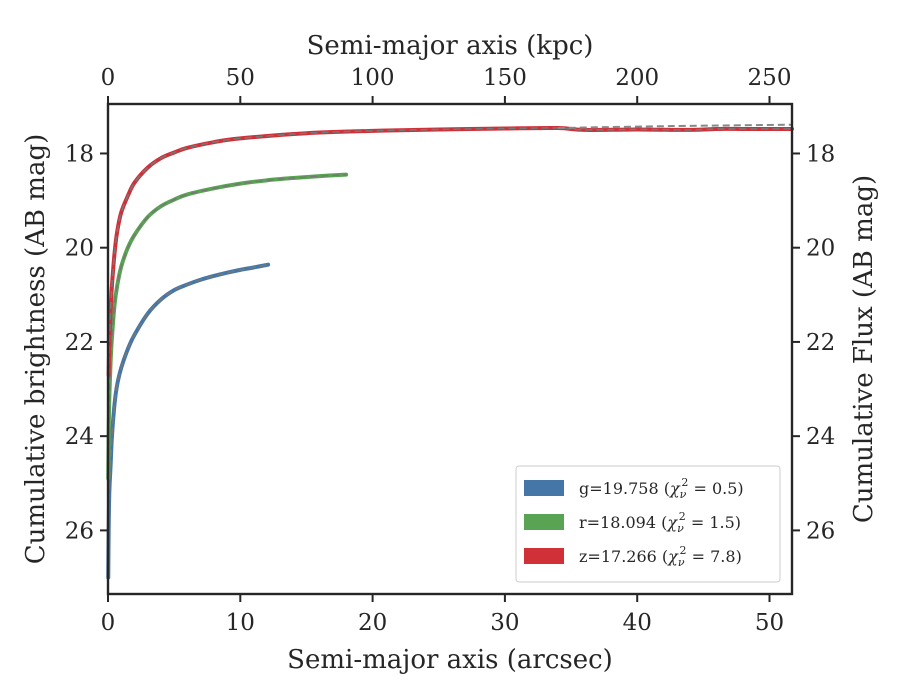 The image size is (900, 700). Describe the element at coordinates (637, 78) in the screenshot. I see `x-top-tick-label: 200` at that location.